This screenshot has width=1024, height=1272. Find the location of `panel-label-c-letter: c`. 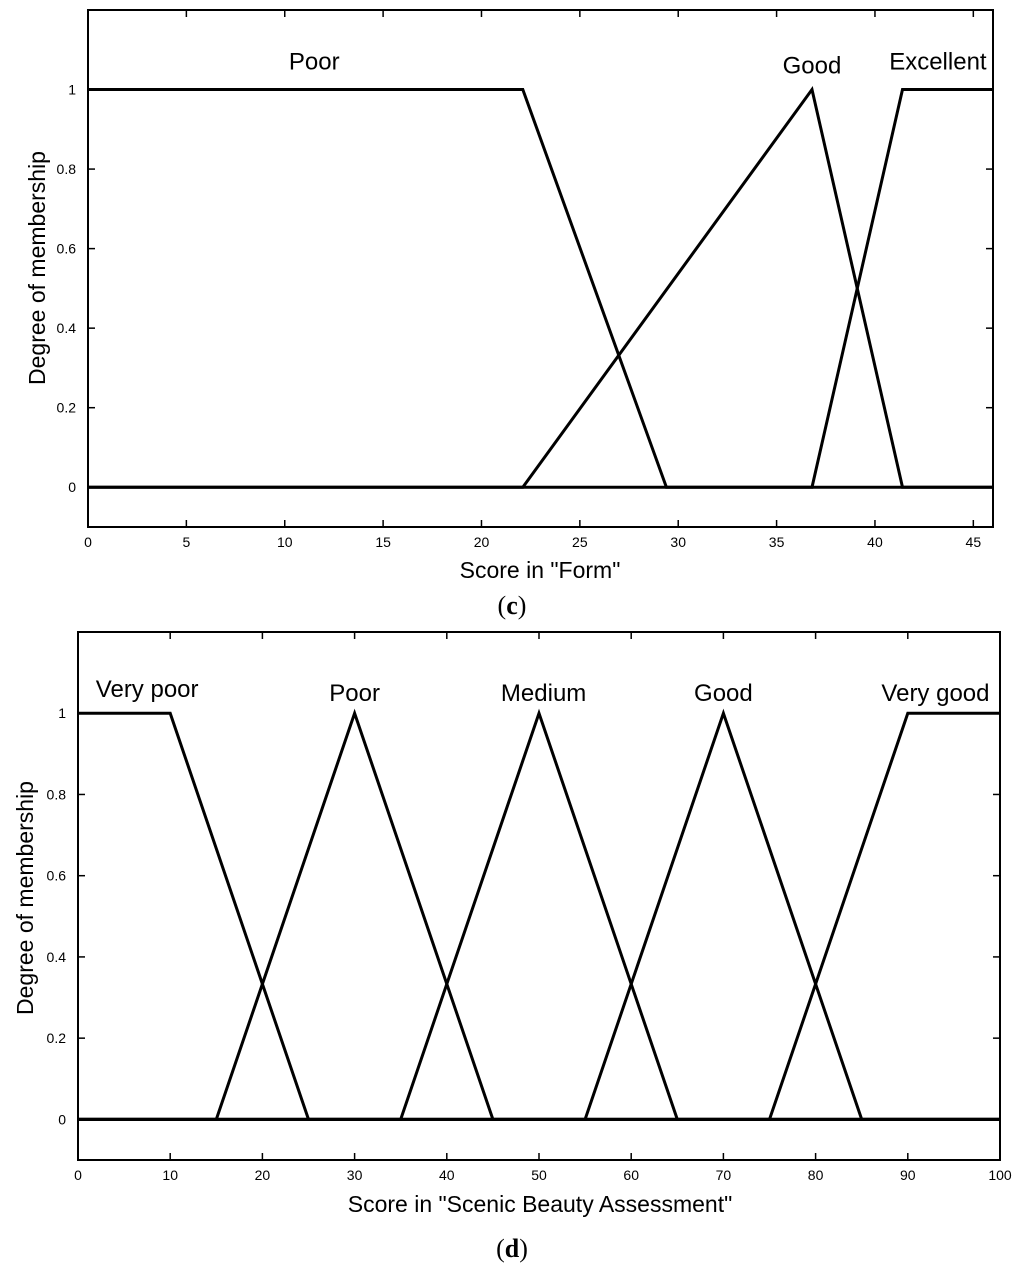

panel-label-c-letter: c is located at coordinates (512, 605).